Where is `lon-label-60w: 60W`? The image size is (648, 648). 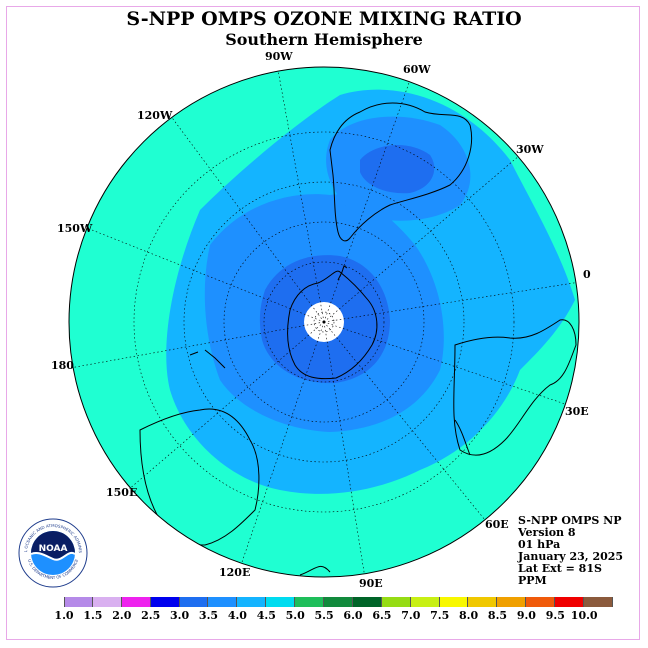 lon-label-60w: 60W is located at coordinates (417, 69).